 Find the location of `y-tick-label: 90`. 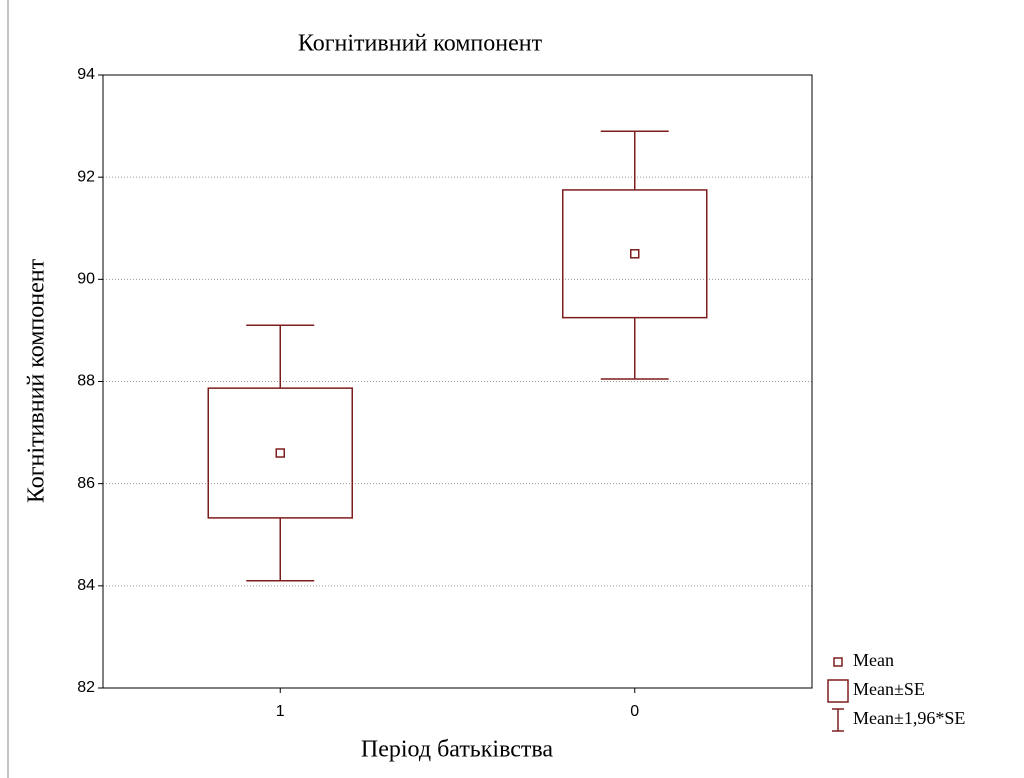

y-tick-label: 90 is located at coordinates (86, 279).